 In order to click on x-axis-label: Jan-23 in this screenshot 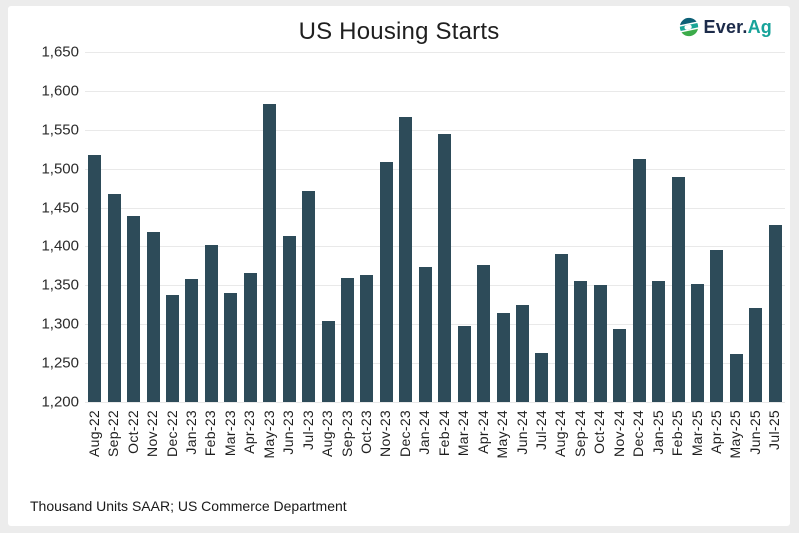, I will do `click(190, 432)`.